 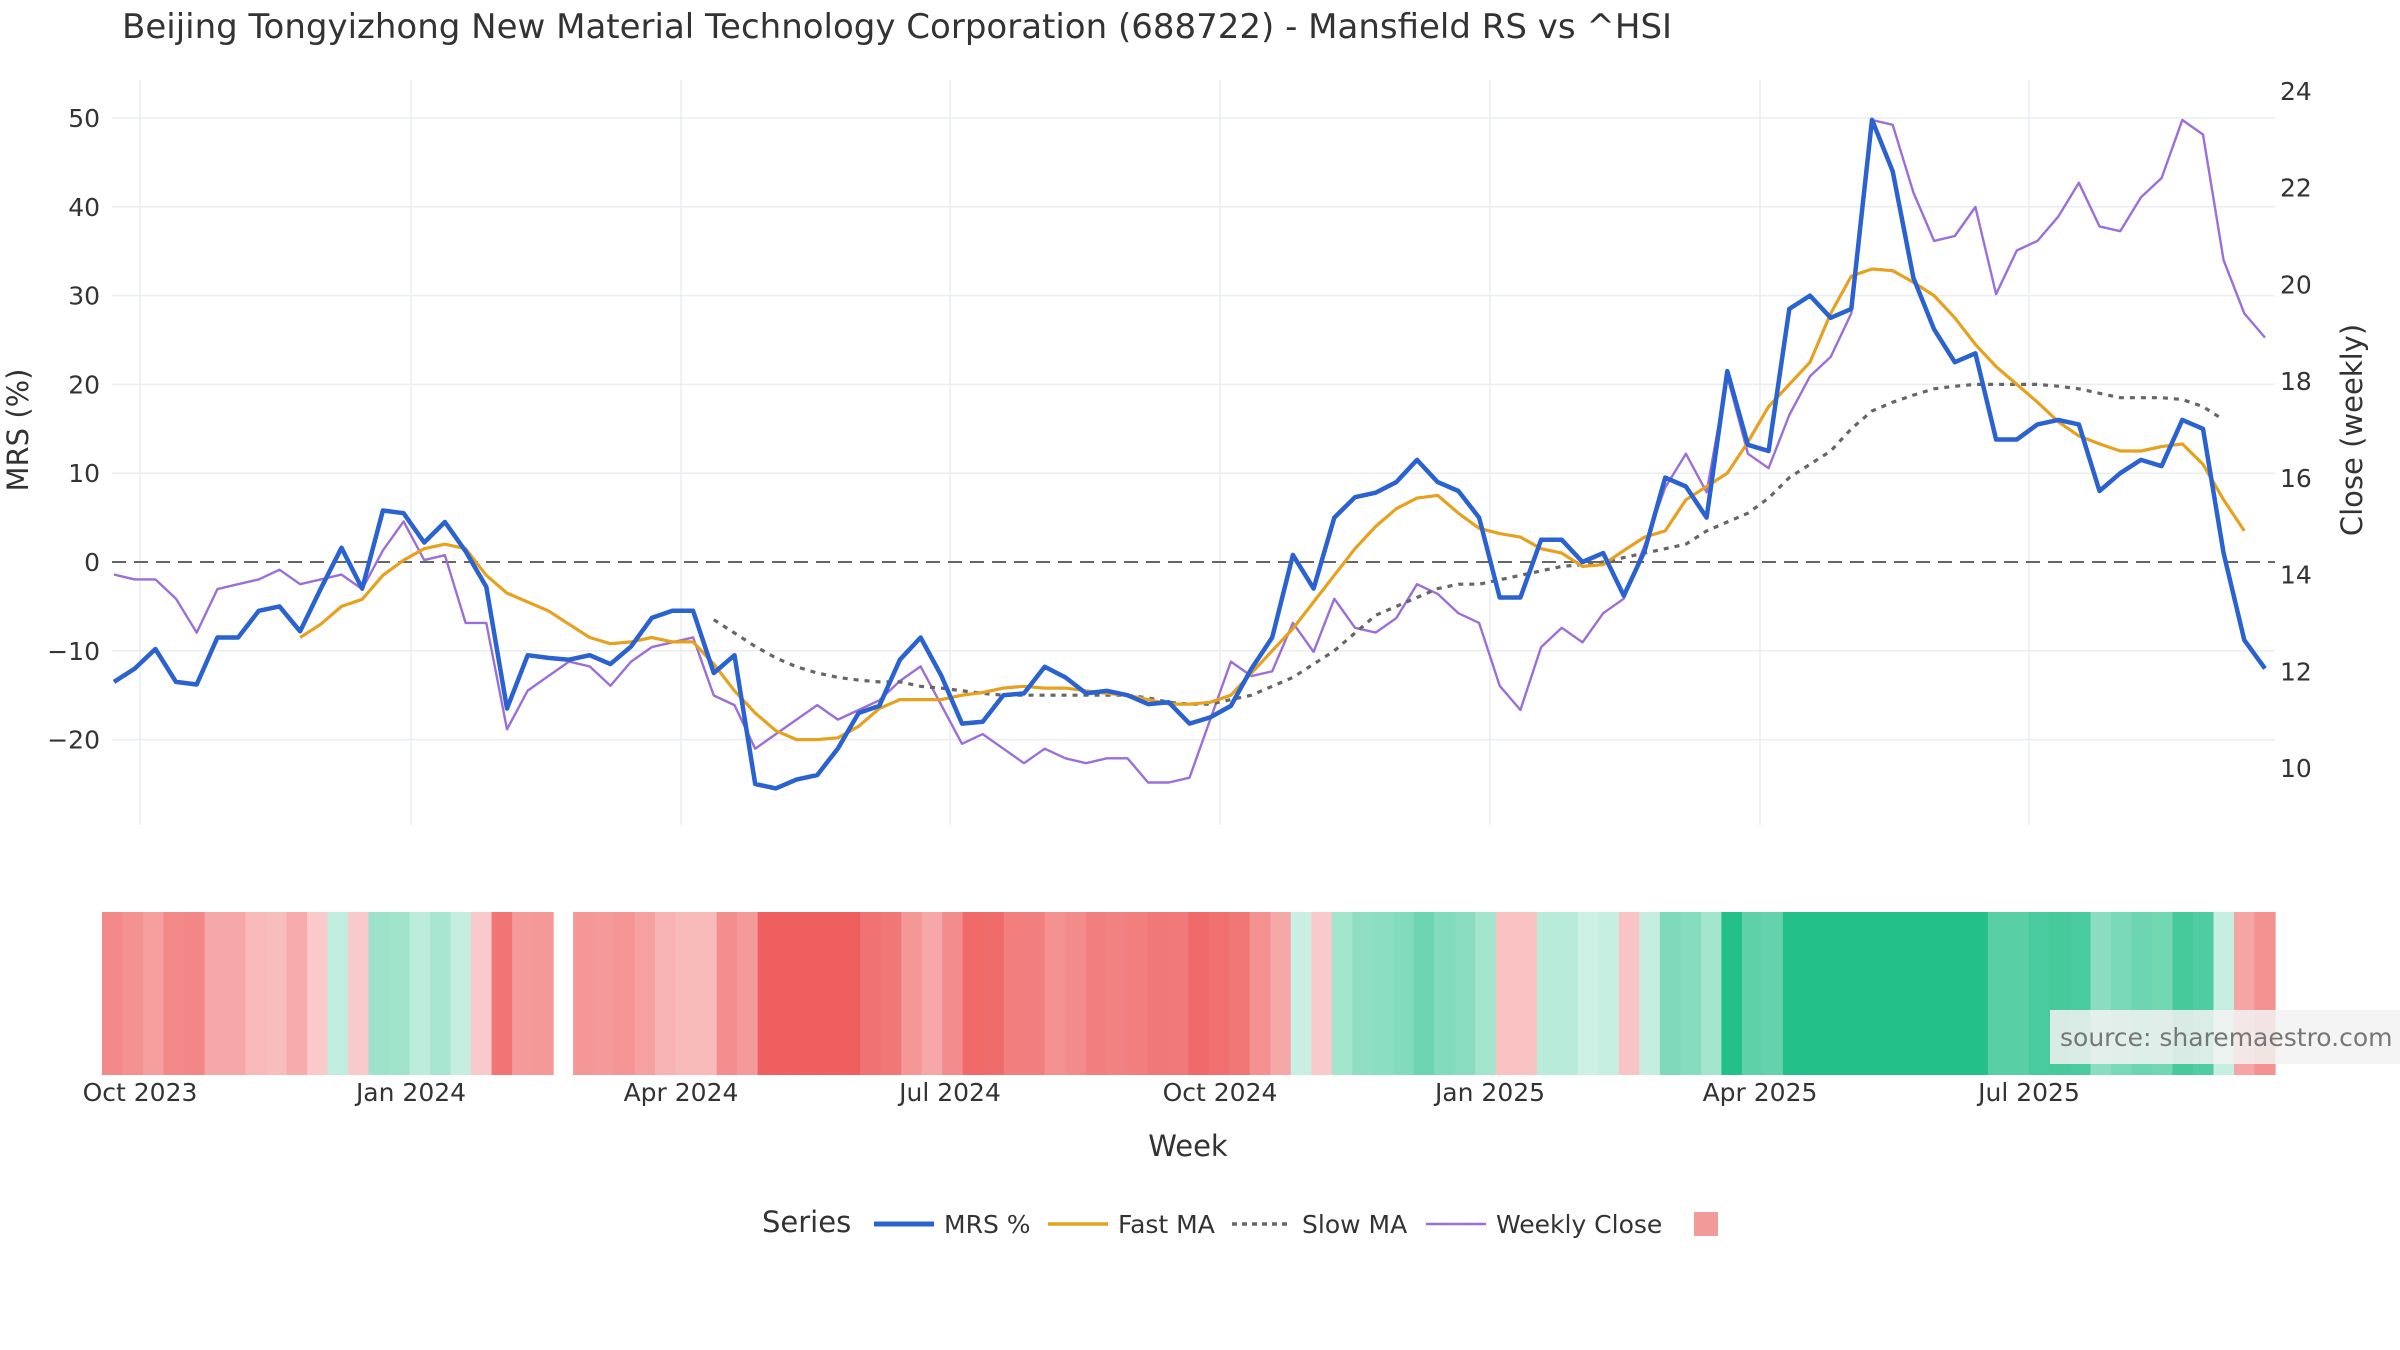 I want to click on y-tick-label: 20, so click(x=84, y=384).